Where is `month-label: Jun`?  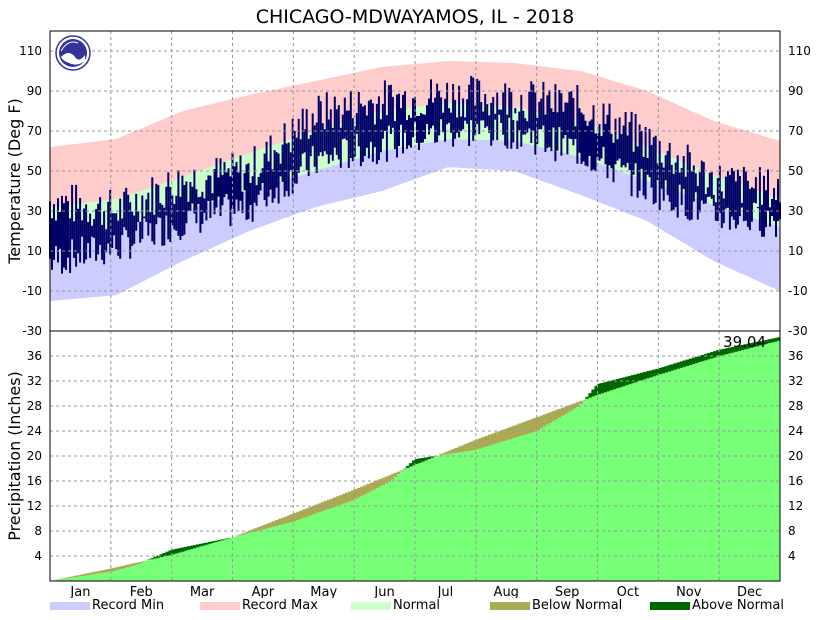
month-label: Jun is located at coordinates (383, 591).